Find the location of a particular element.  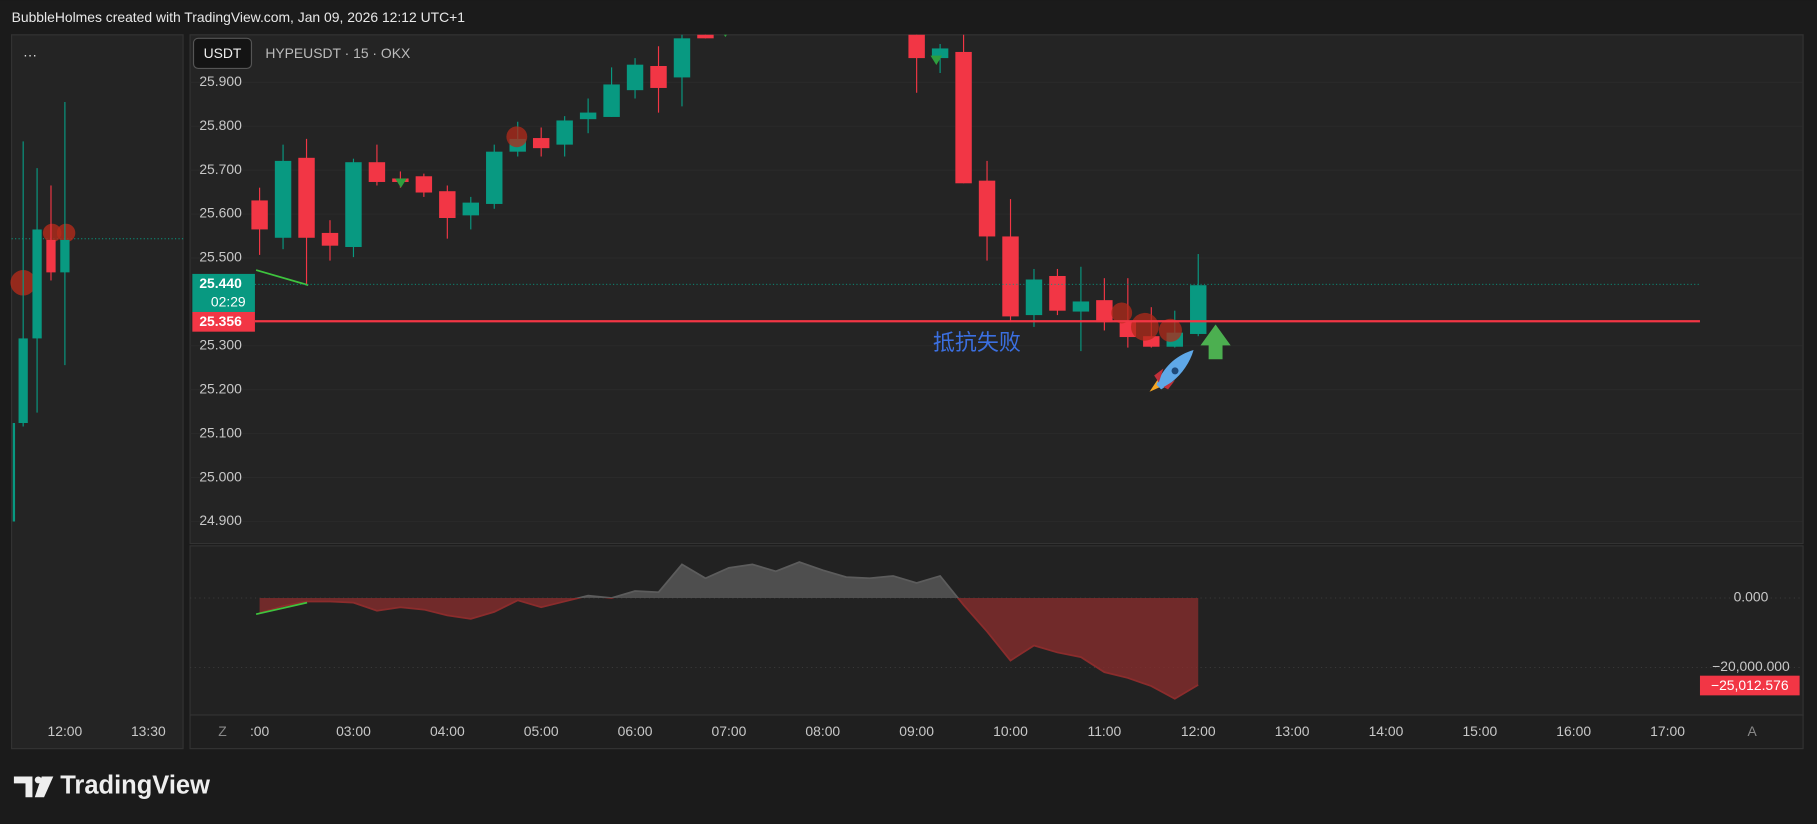

y-tick-label: 25.200 is located at coordinates (220, 388).